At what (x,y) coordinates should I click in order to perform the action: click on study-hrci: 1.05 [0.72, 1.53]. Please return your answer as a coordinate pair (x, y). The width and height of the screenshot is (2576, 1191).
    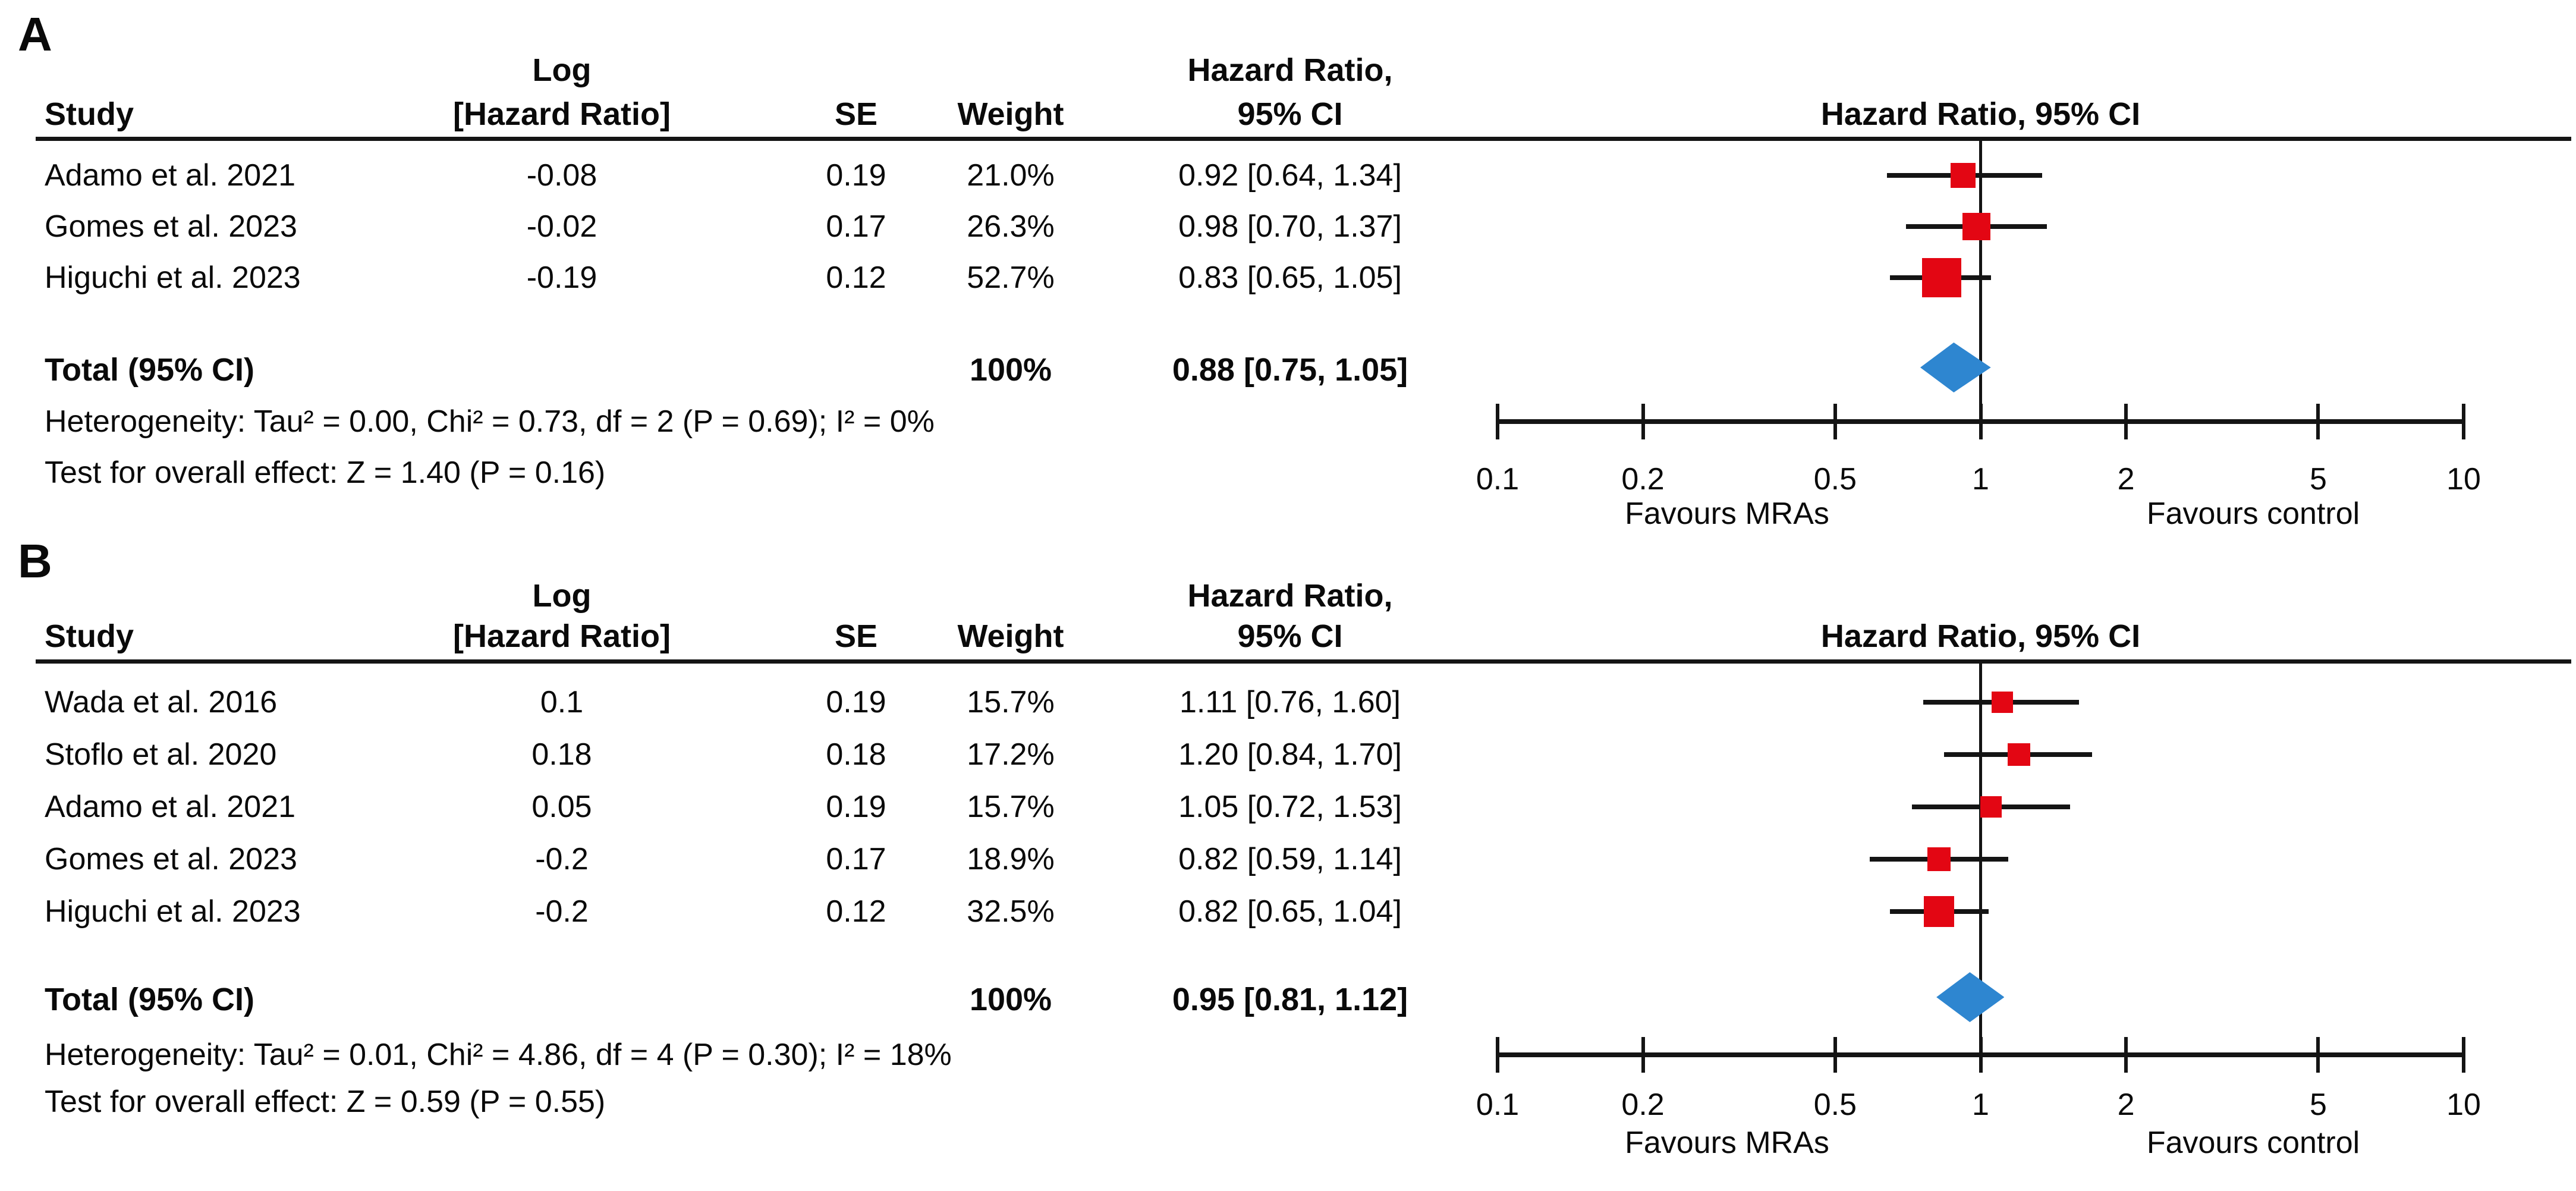
    Looking at the image, I should click on (1290, 807).